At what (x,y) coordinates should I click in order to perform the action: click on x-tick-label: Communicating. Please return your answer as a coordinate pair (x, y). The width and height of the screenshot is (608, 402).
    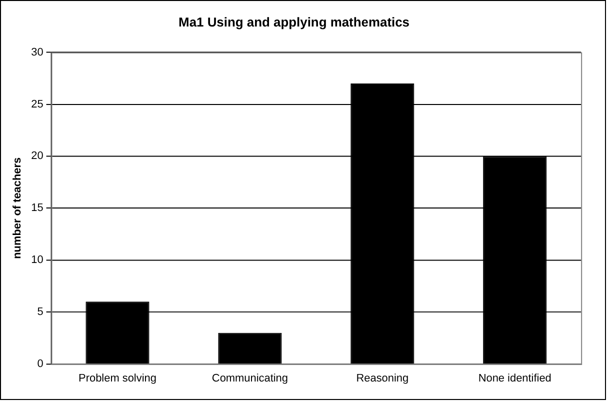
    Looking at the image, I should click on (250, 378).